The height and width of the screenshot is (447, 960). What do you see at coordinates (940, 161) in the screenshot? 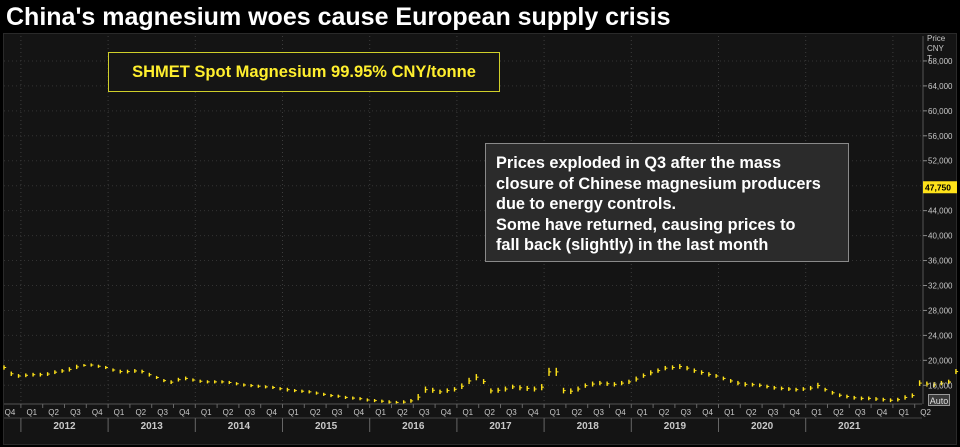
I see `y-tick-label: 52,000` at bounding box center [940, 161].